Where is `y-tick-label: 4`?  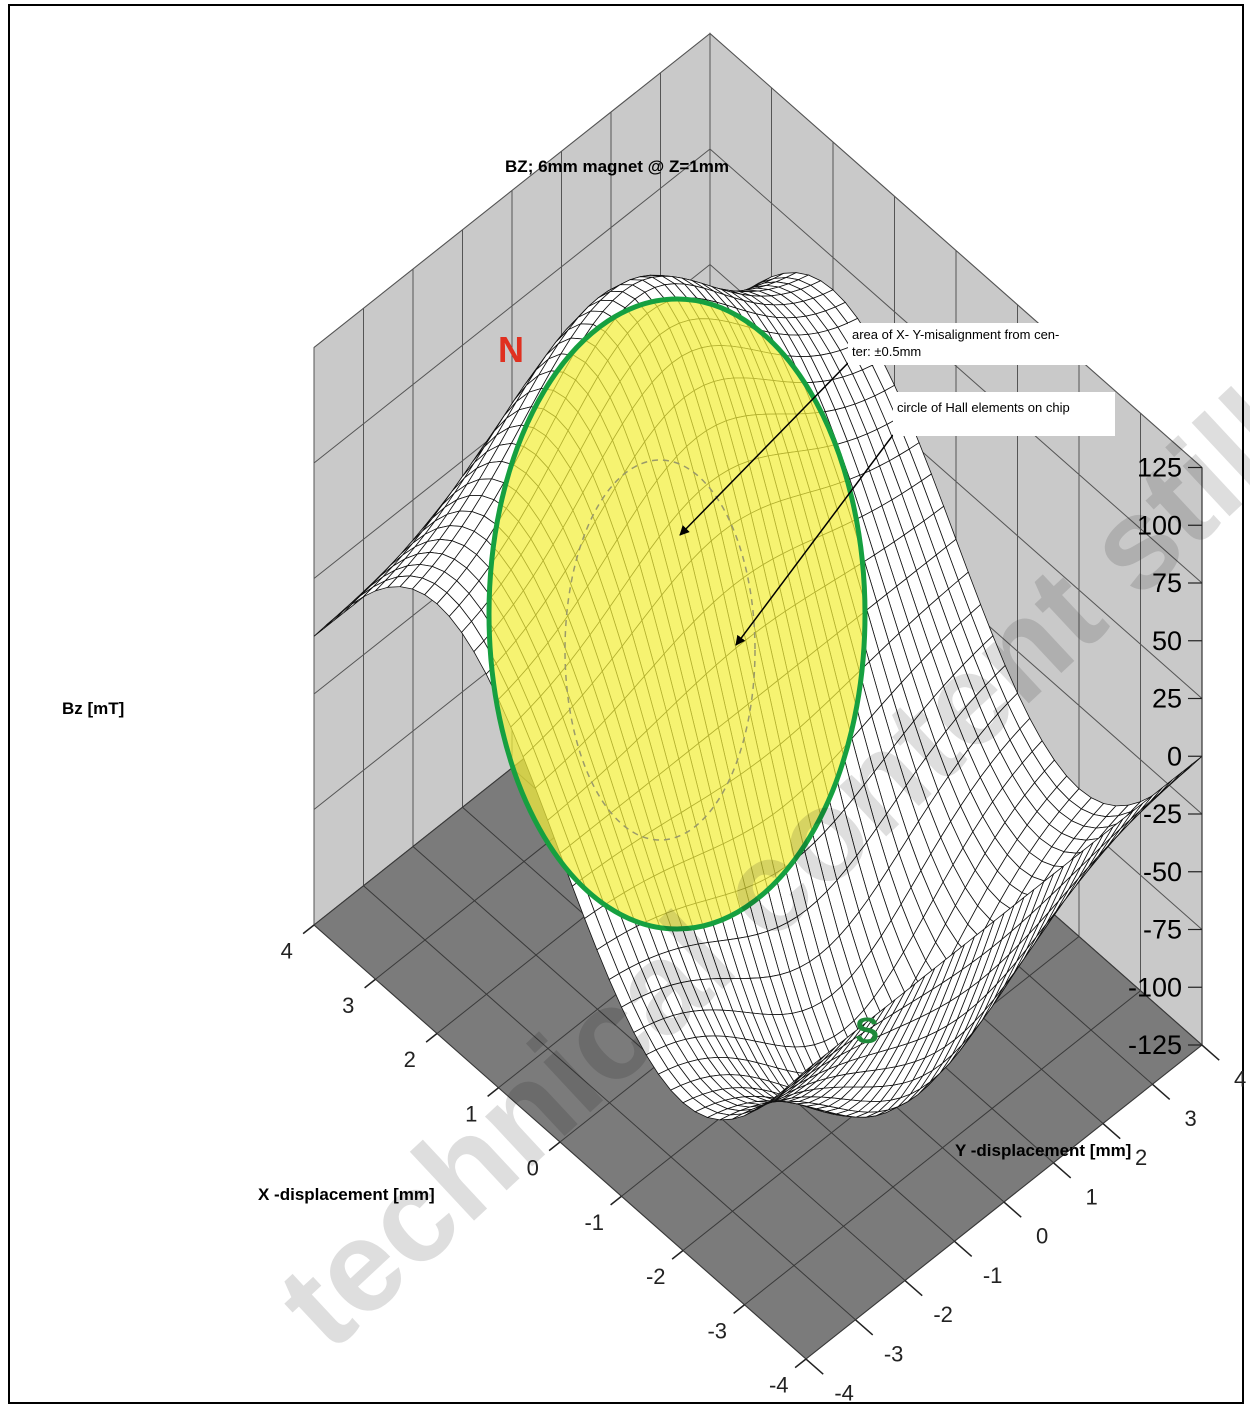
y-tick-label: 4 is located at coordinates (1240, 1079).